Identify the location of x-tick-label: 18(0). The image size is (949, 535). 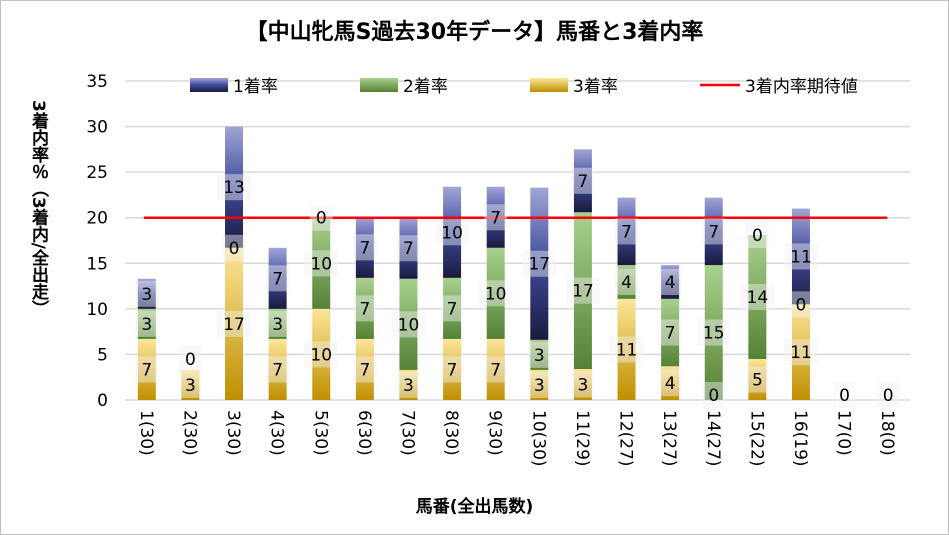
(887, 433).